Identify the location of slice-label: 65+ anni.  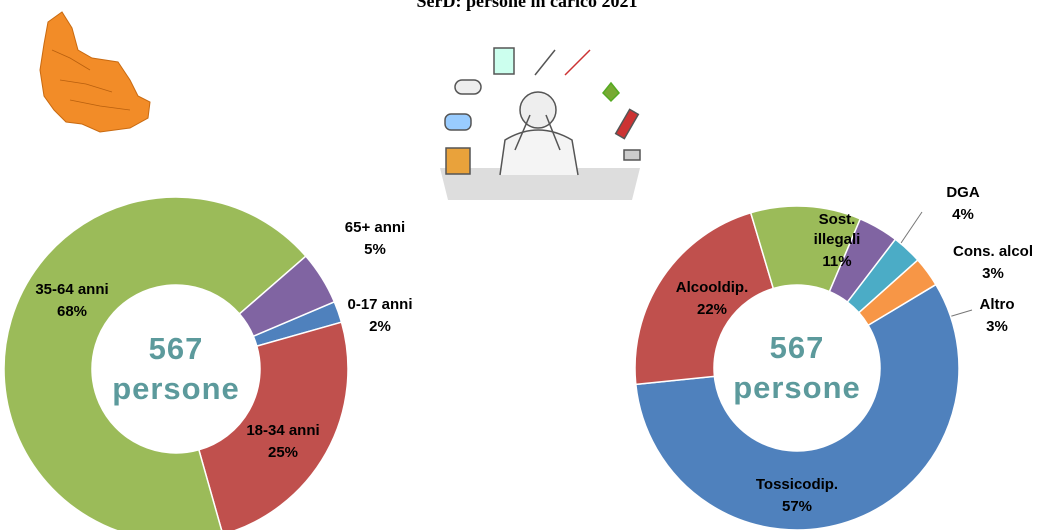
(375, 227).